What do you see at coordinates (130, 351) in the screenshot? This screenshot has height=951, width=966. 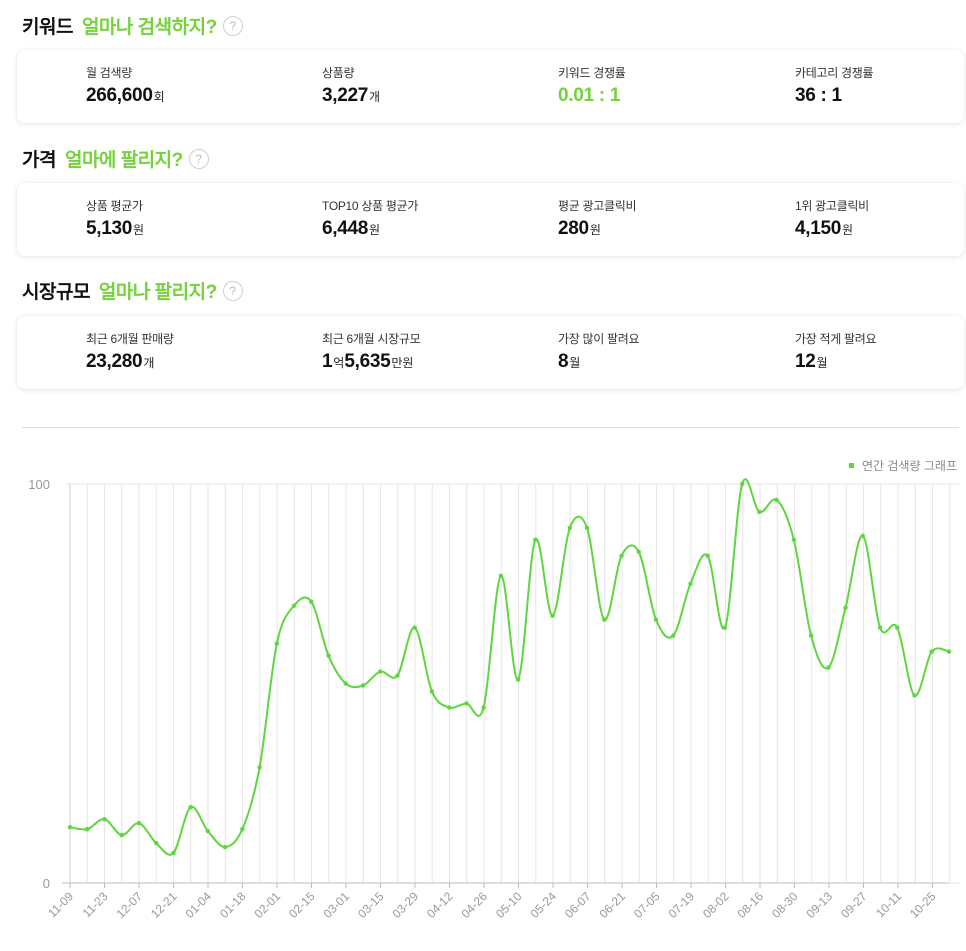 I see `stat-6m-sales: 최근 6개월 판매량 23,280개` at bounding box center [130, 351].